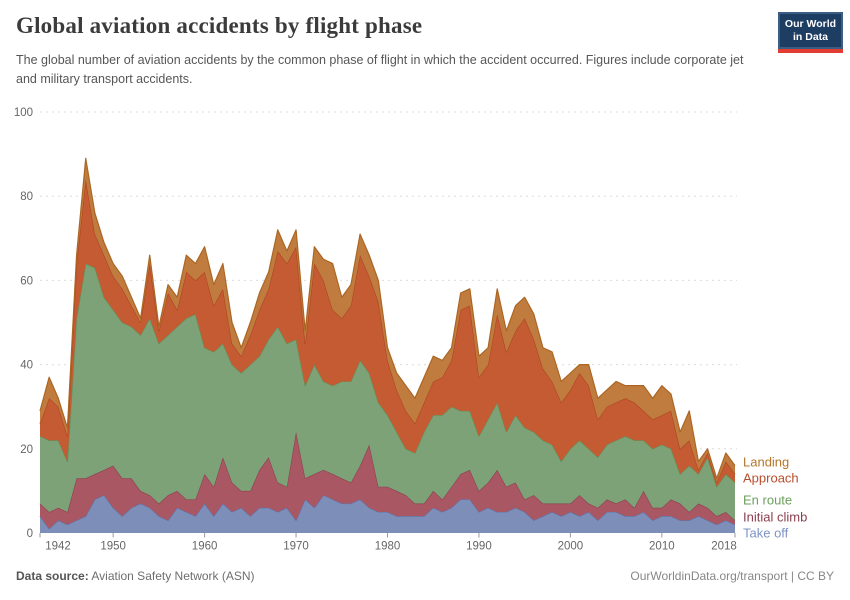 This screenshot has height=600, width=850. What do you see at coordinates (767, 499) in the screenshot?
I see `legend-label-en-route: En route` at bounding box center [767, 499].